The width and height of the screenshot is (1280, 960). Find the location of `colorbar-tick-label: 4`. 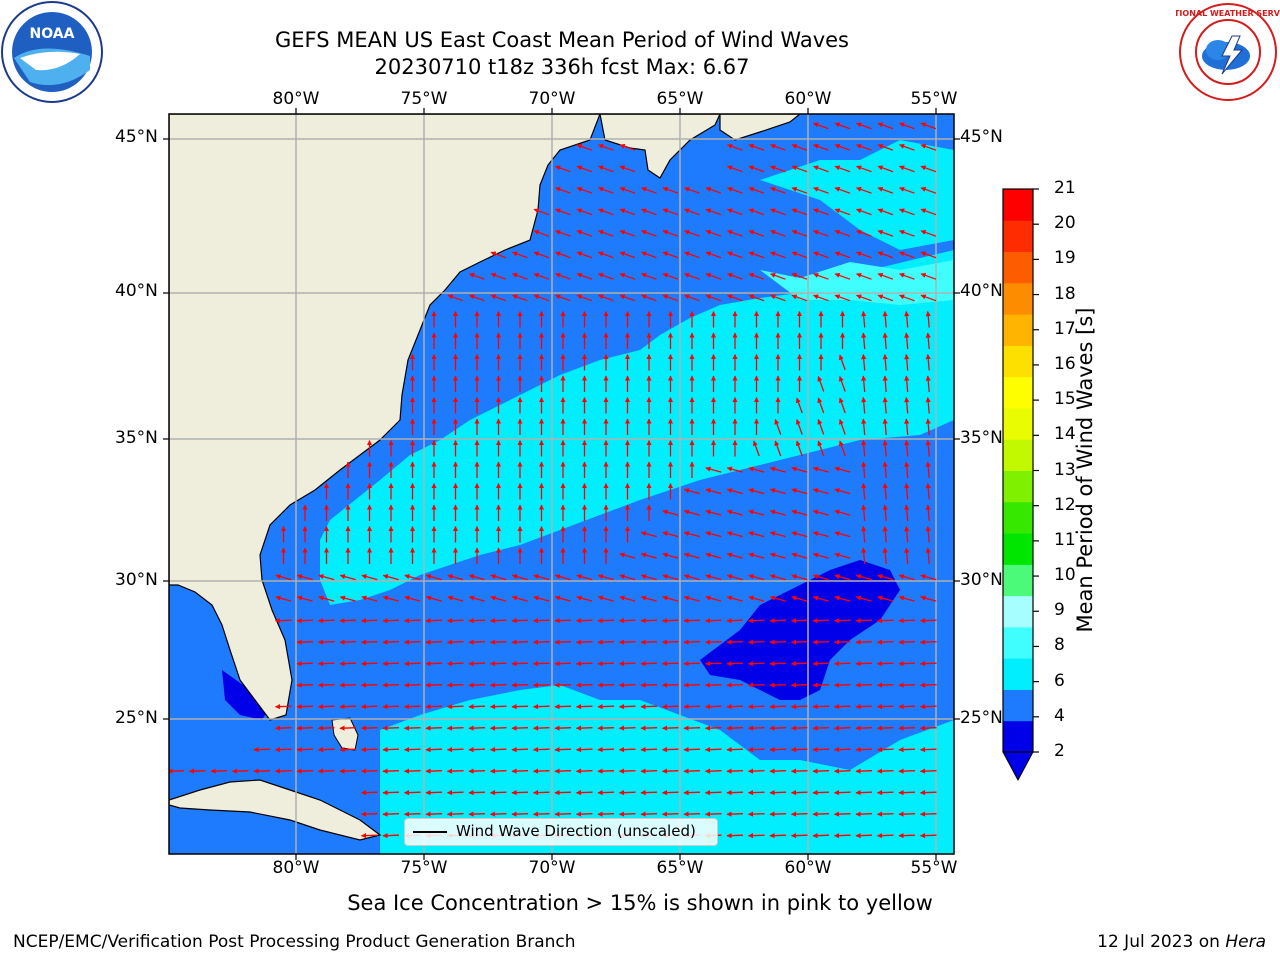

colorbar-tick-label: 4 is located at coordinates (1059, 715).